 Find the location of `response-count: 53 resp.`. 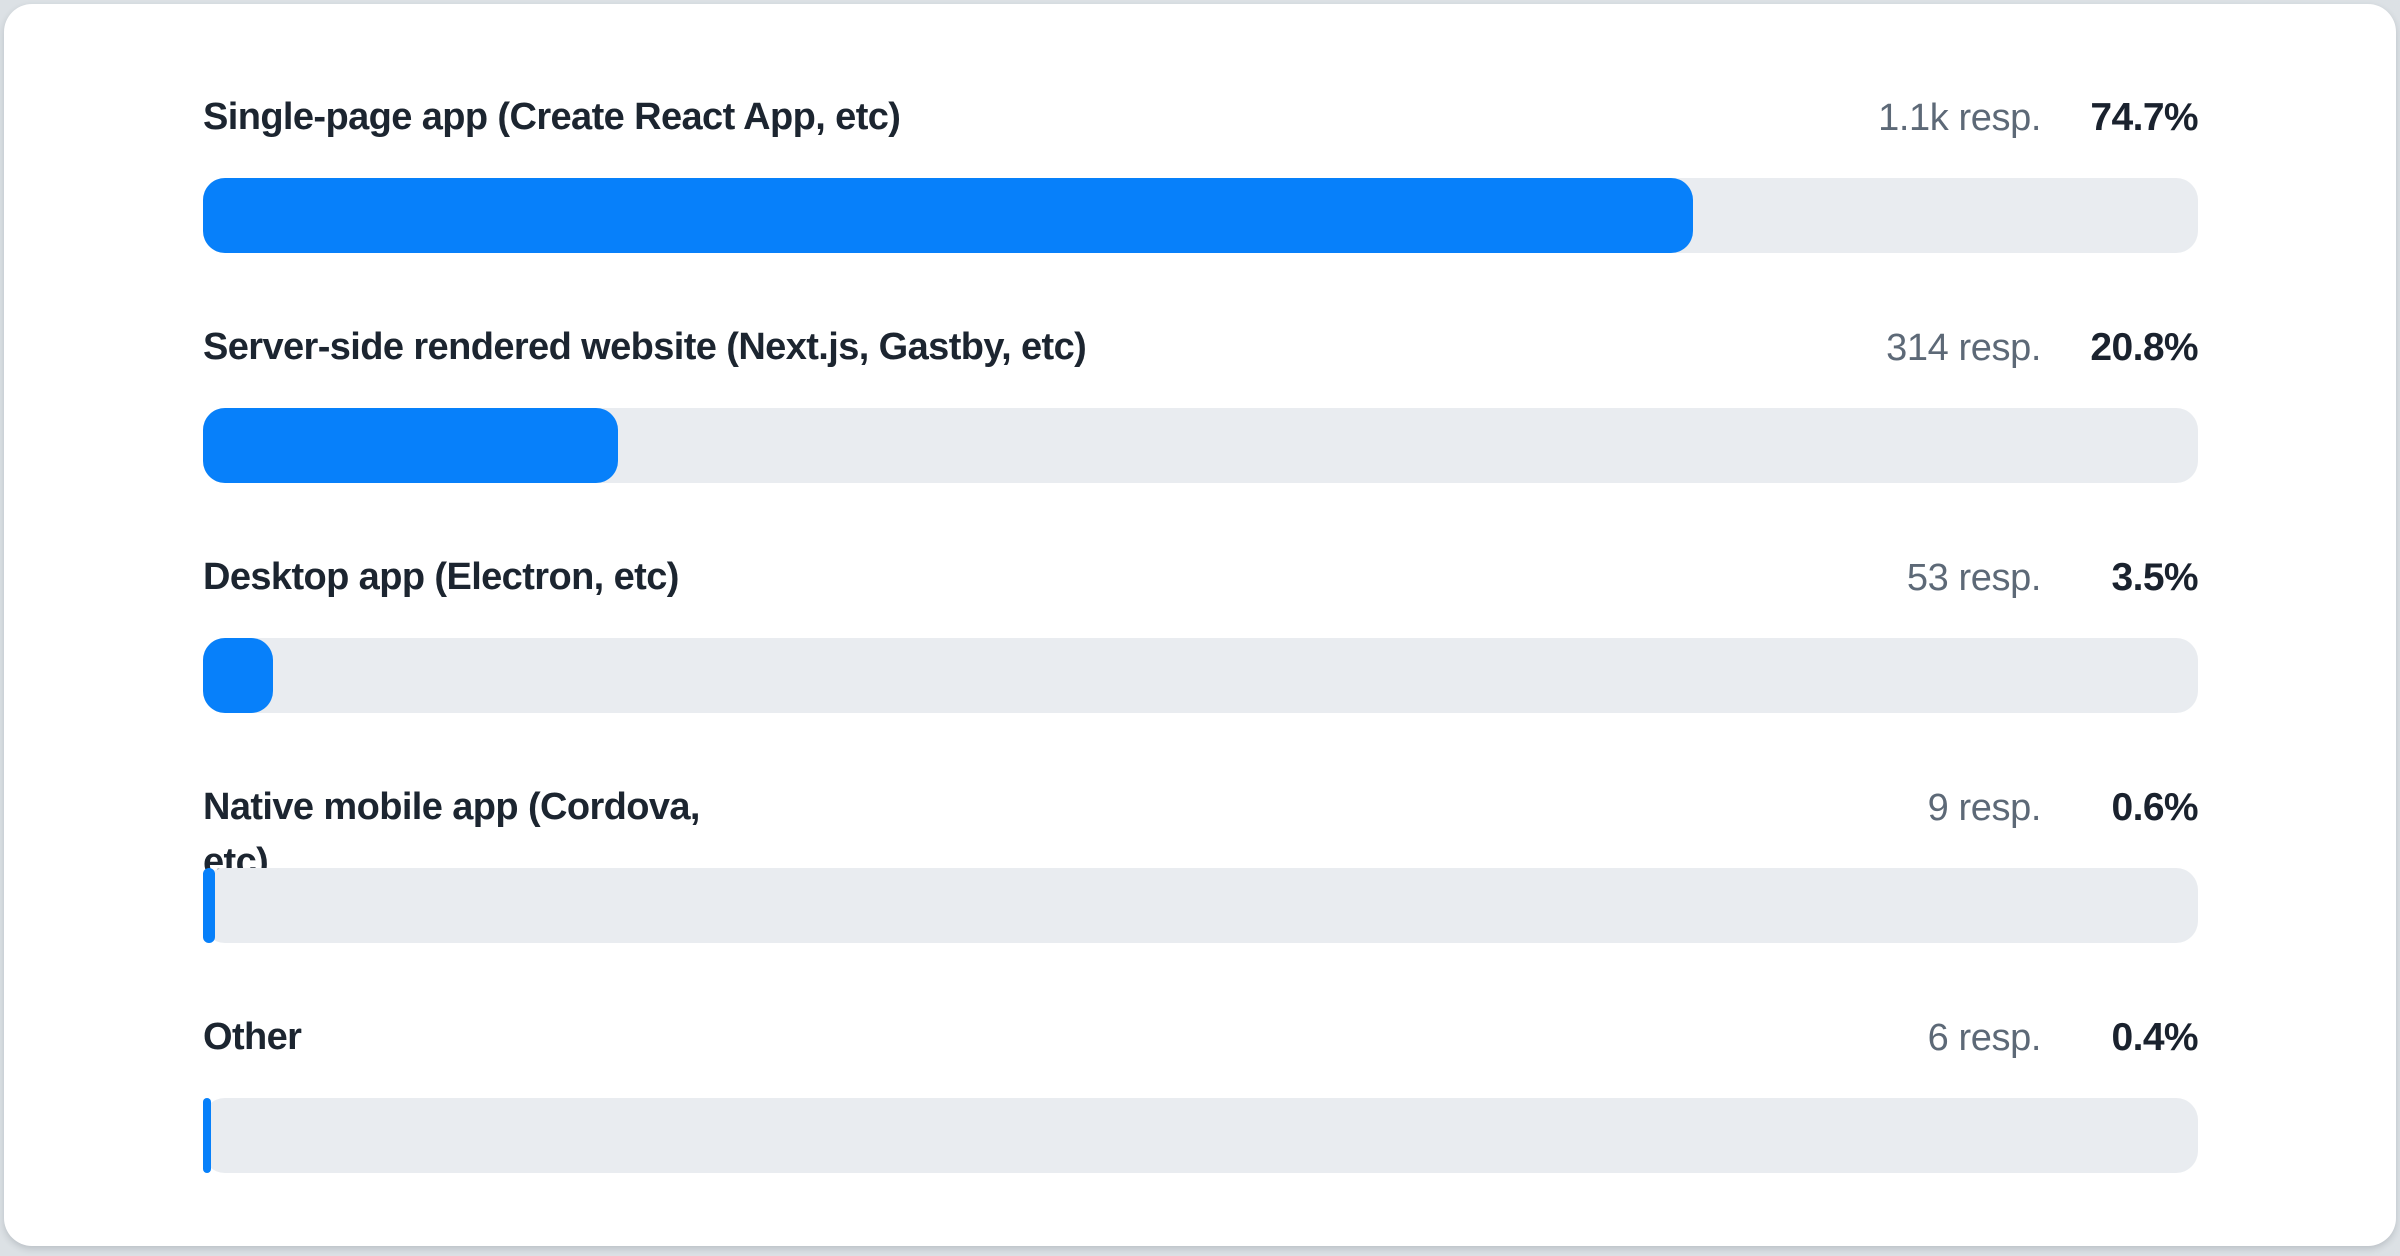

response-count: 53 resp. is located at coordinates (1974, 578).